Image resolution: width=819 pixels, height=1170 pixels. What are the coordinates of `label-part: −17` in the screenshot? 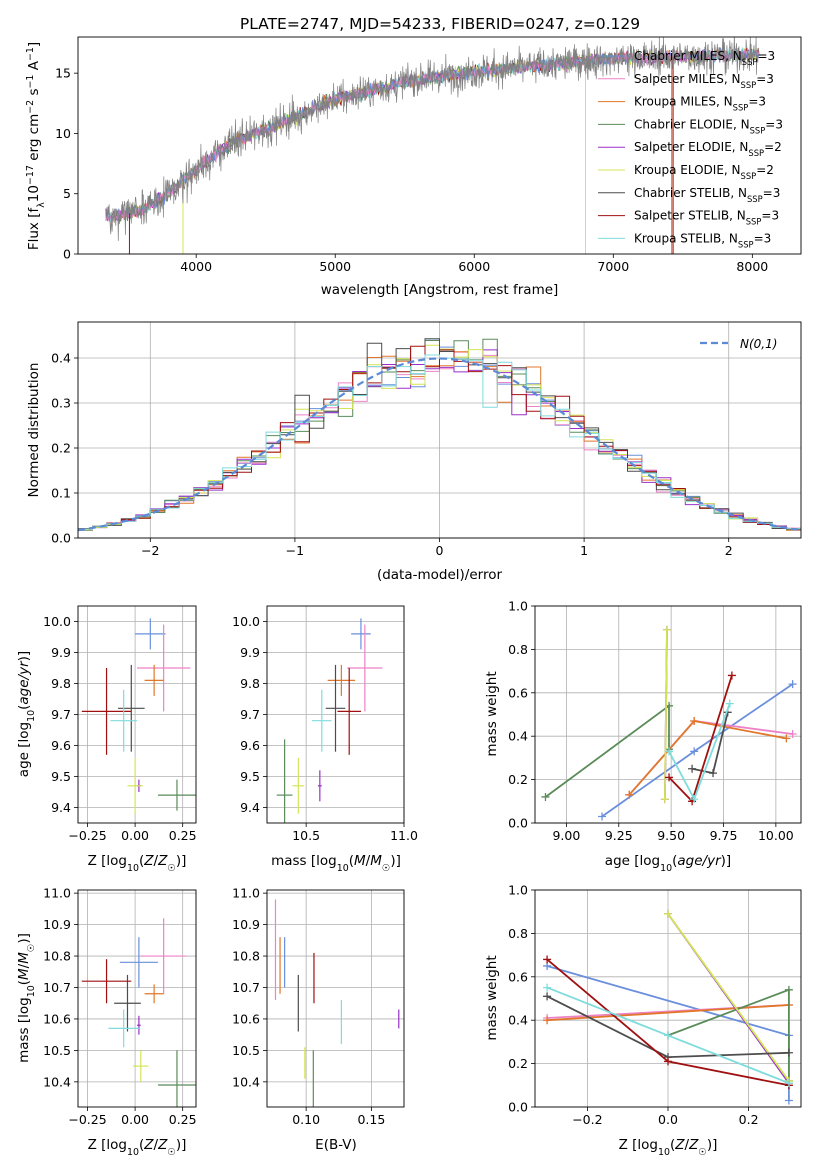 It's located at (30, 175).